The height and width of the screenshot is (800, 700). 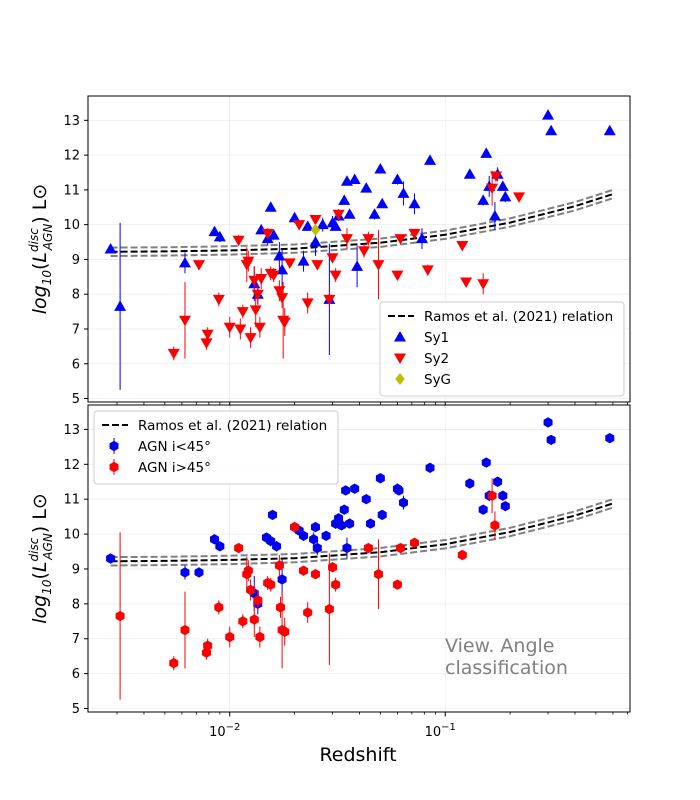 I want to click on legend-label: AGN i>45°, so click(x=174, y=468).